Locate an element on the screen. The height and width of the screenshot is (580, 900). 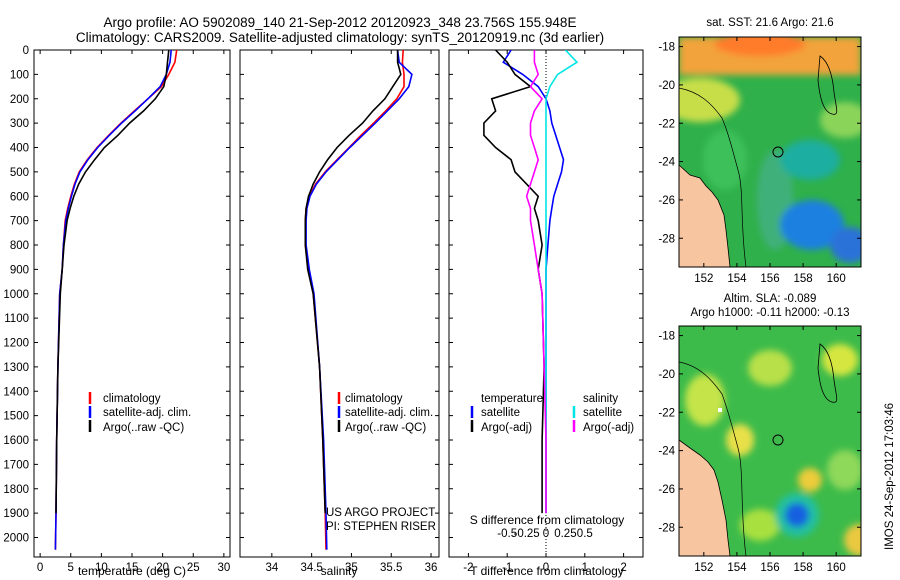
y-tick-label: 900 is located at coordinates (19, 270).